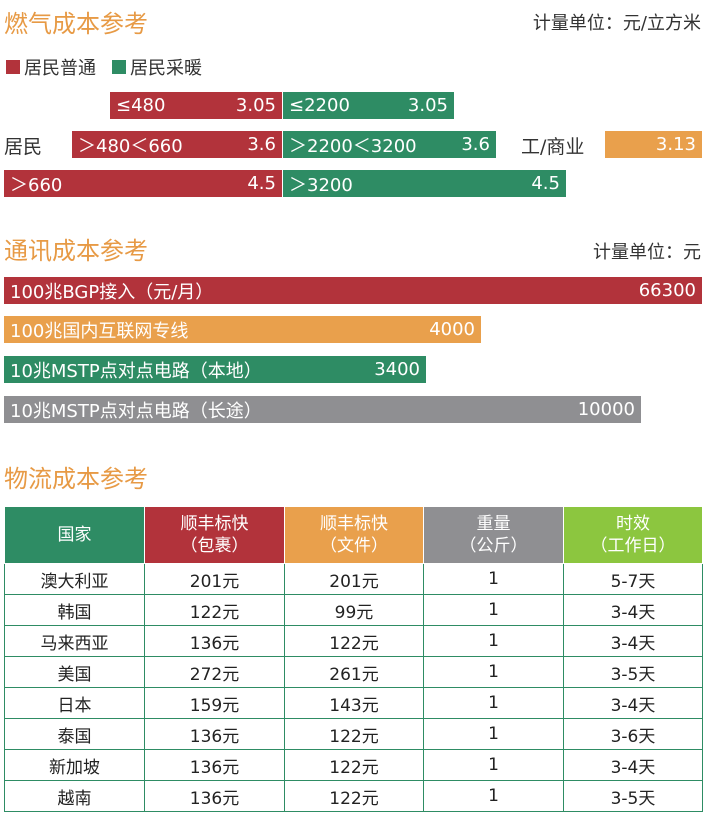 The width and height of the screenshot is (709, 823). I want to click on legend-label-normal: 居民普通, so click(60, 68).